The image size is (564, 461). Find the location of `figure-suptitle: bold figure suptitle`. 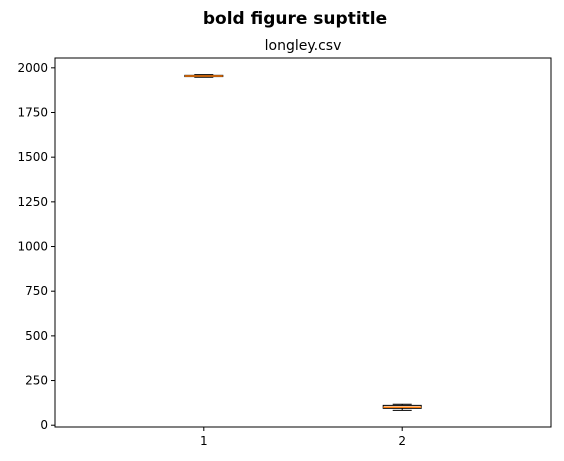

figure-suptitle: bold figure suptitle is located at coordinates (295, 19).